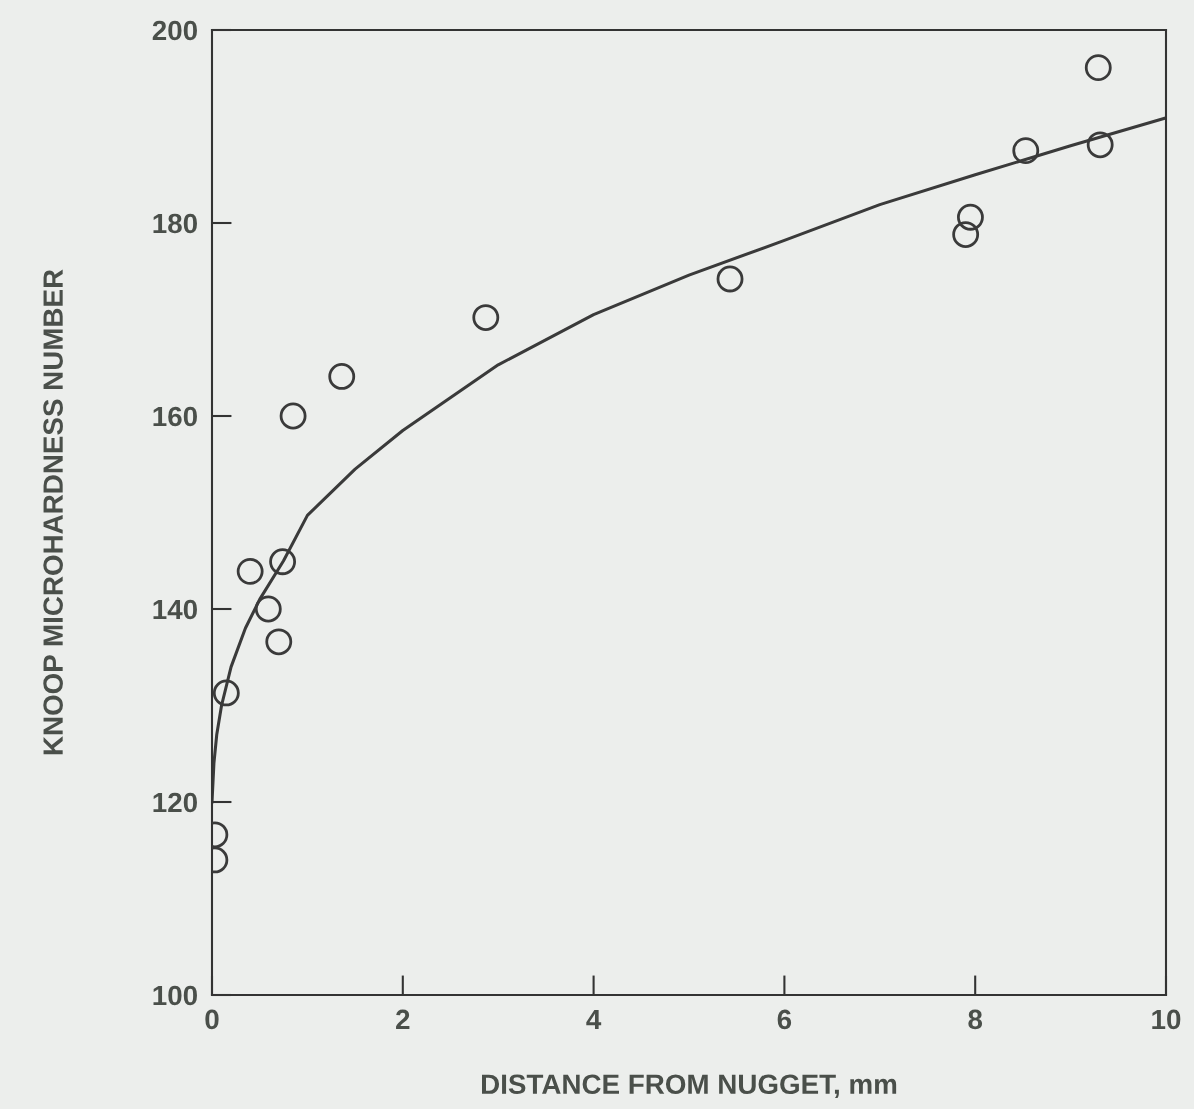 The width and height of the screenshot is (1194, 1109). I want to click on x-tick-label: 6, so click(784, 1019).